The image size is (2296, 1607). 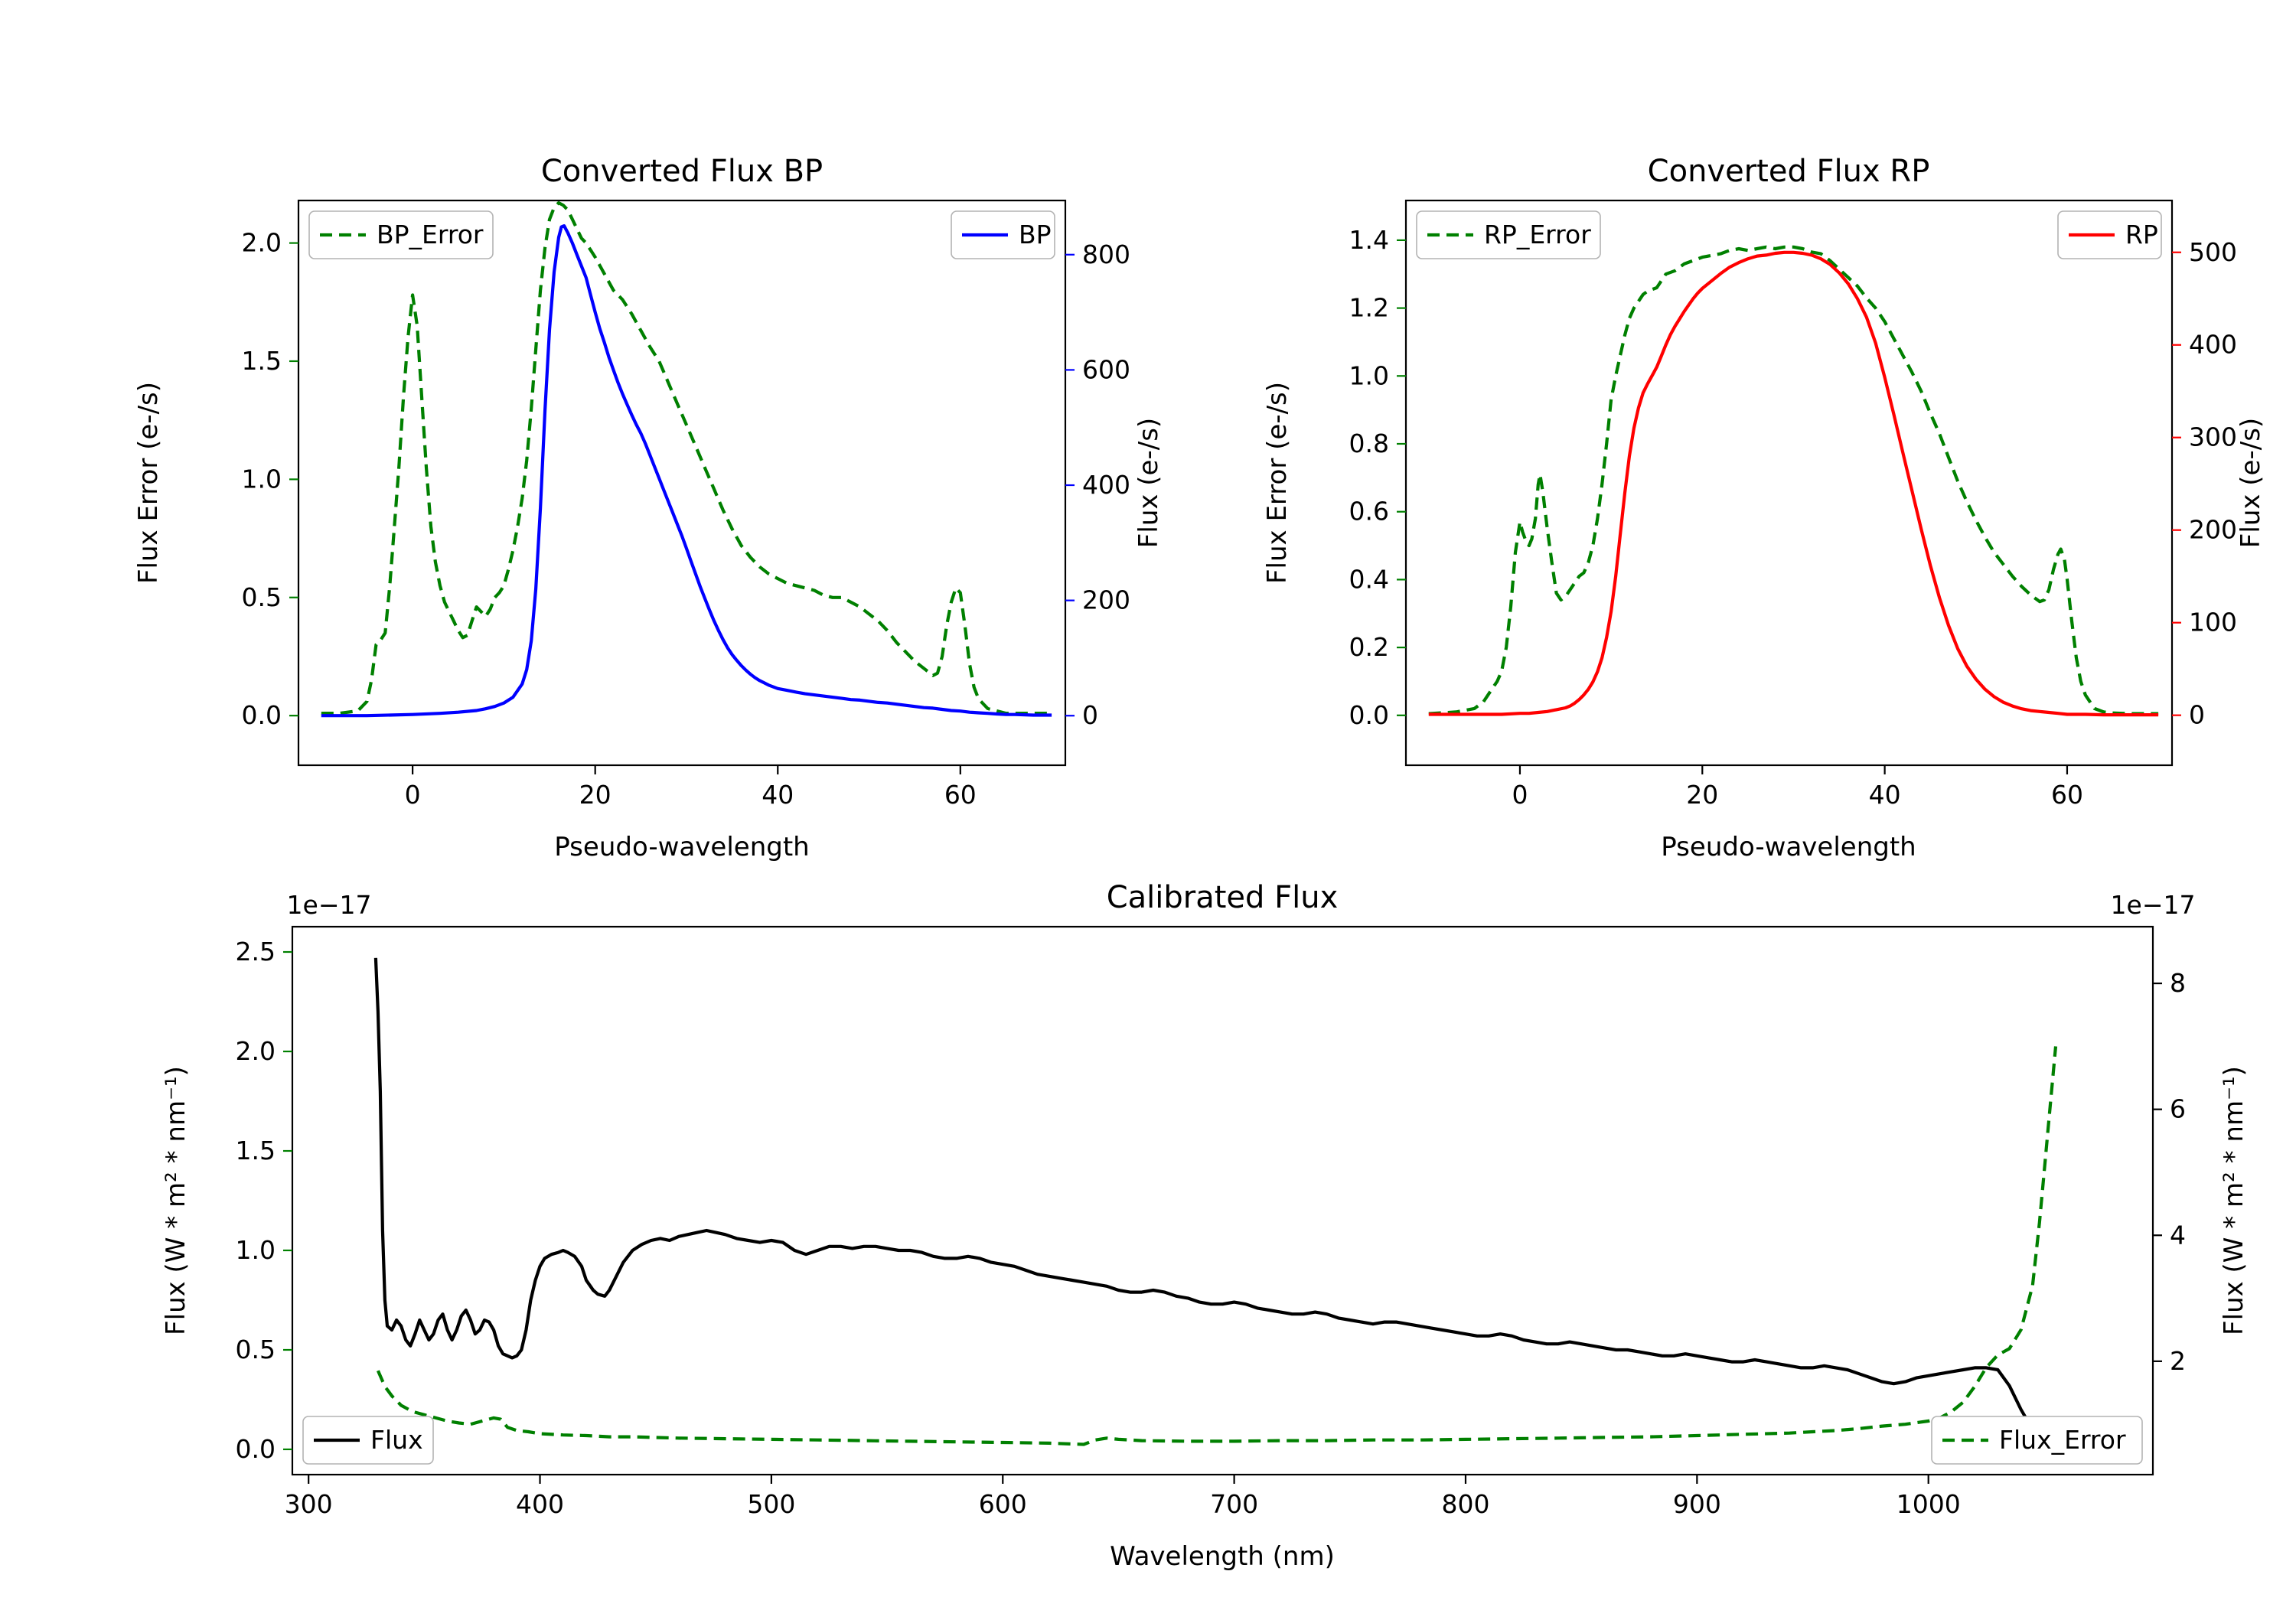 I want to click on y-right-tick-label: 2, so click(x=2178, y=1361).